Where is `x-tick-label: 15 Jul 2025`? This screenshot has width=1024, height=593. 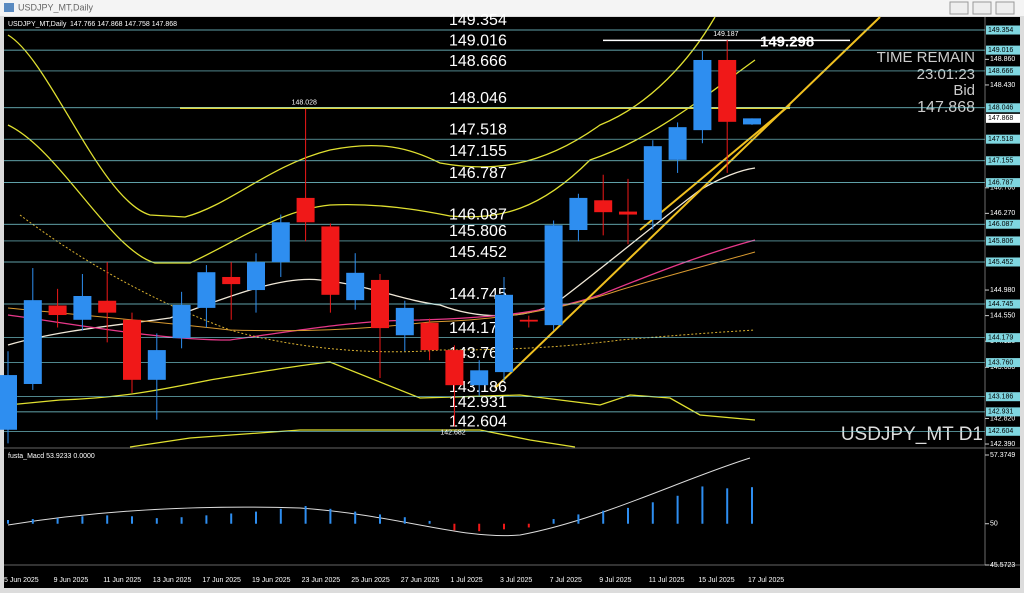
x-tick-label: 15 Jul 2025 is located at coordinates (716, 580).